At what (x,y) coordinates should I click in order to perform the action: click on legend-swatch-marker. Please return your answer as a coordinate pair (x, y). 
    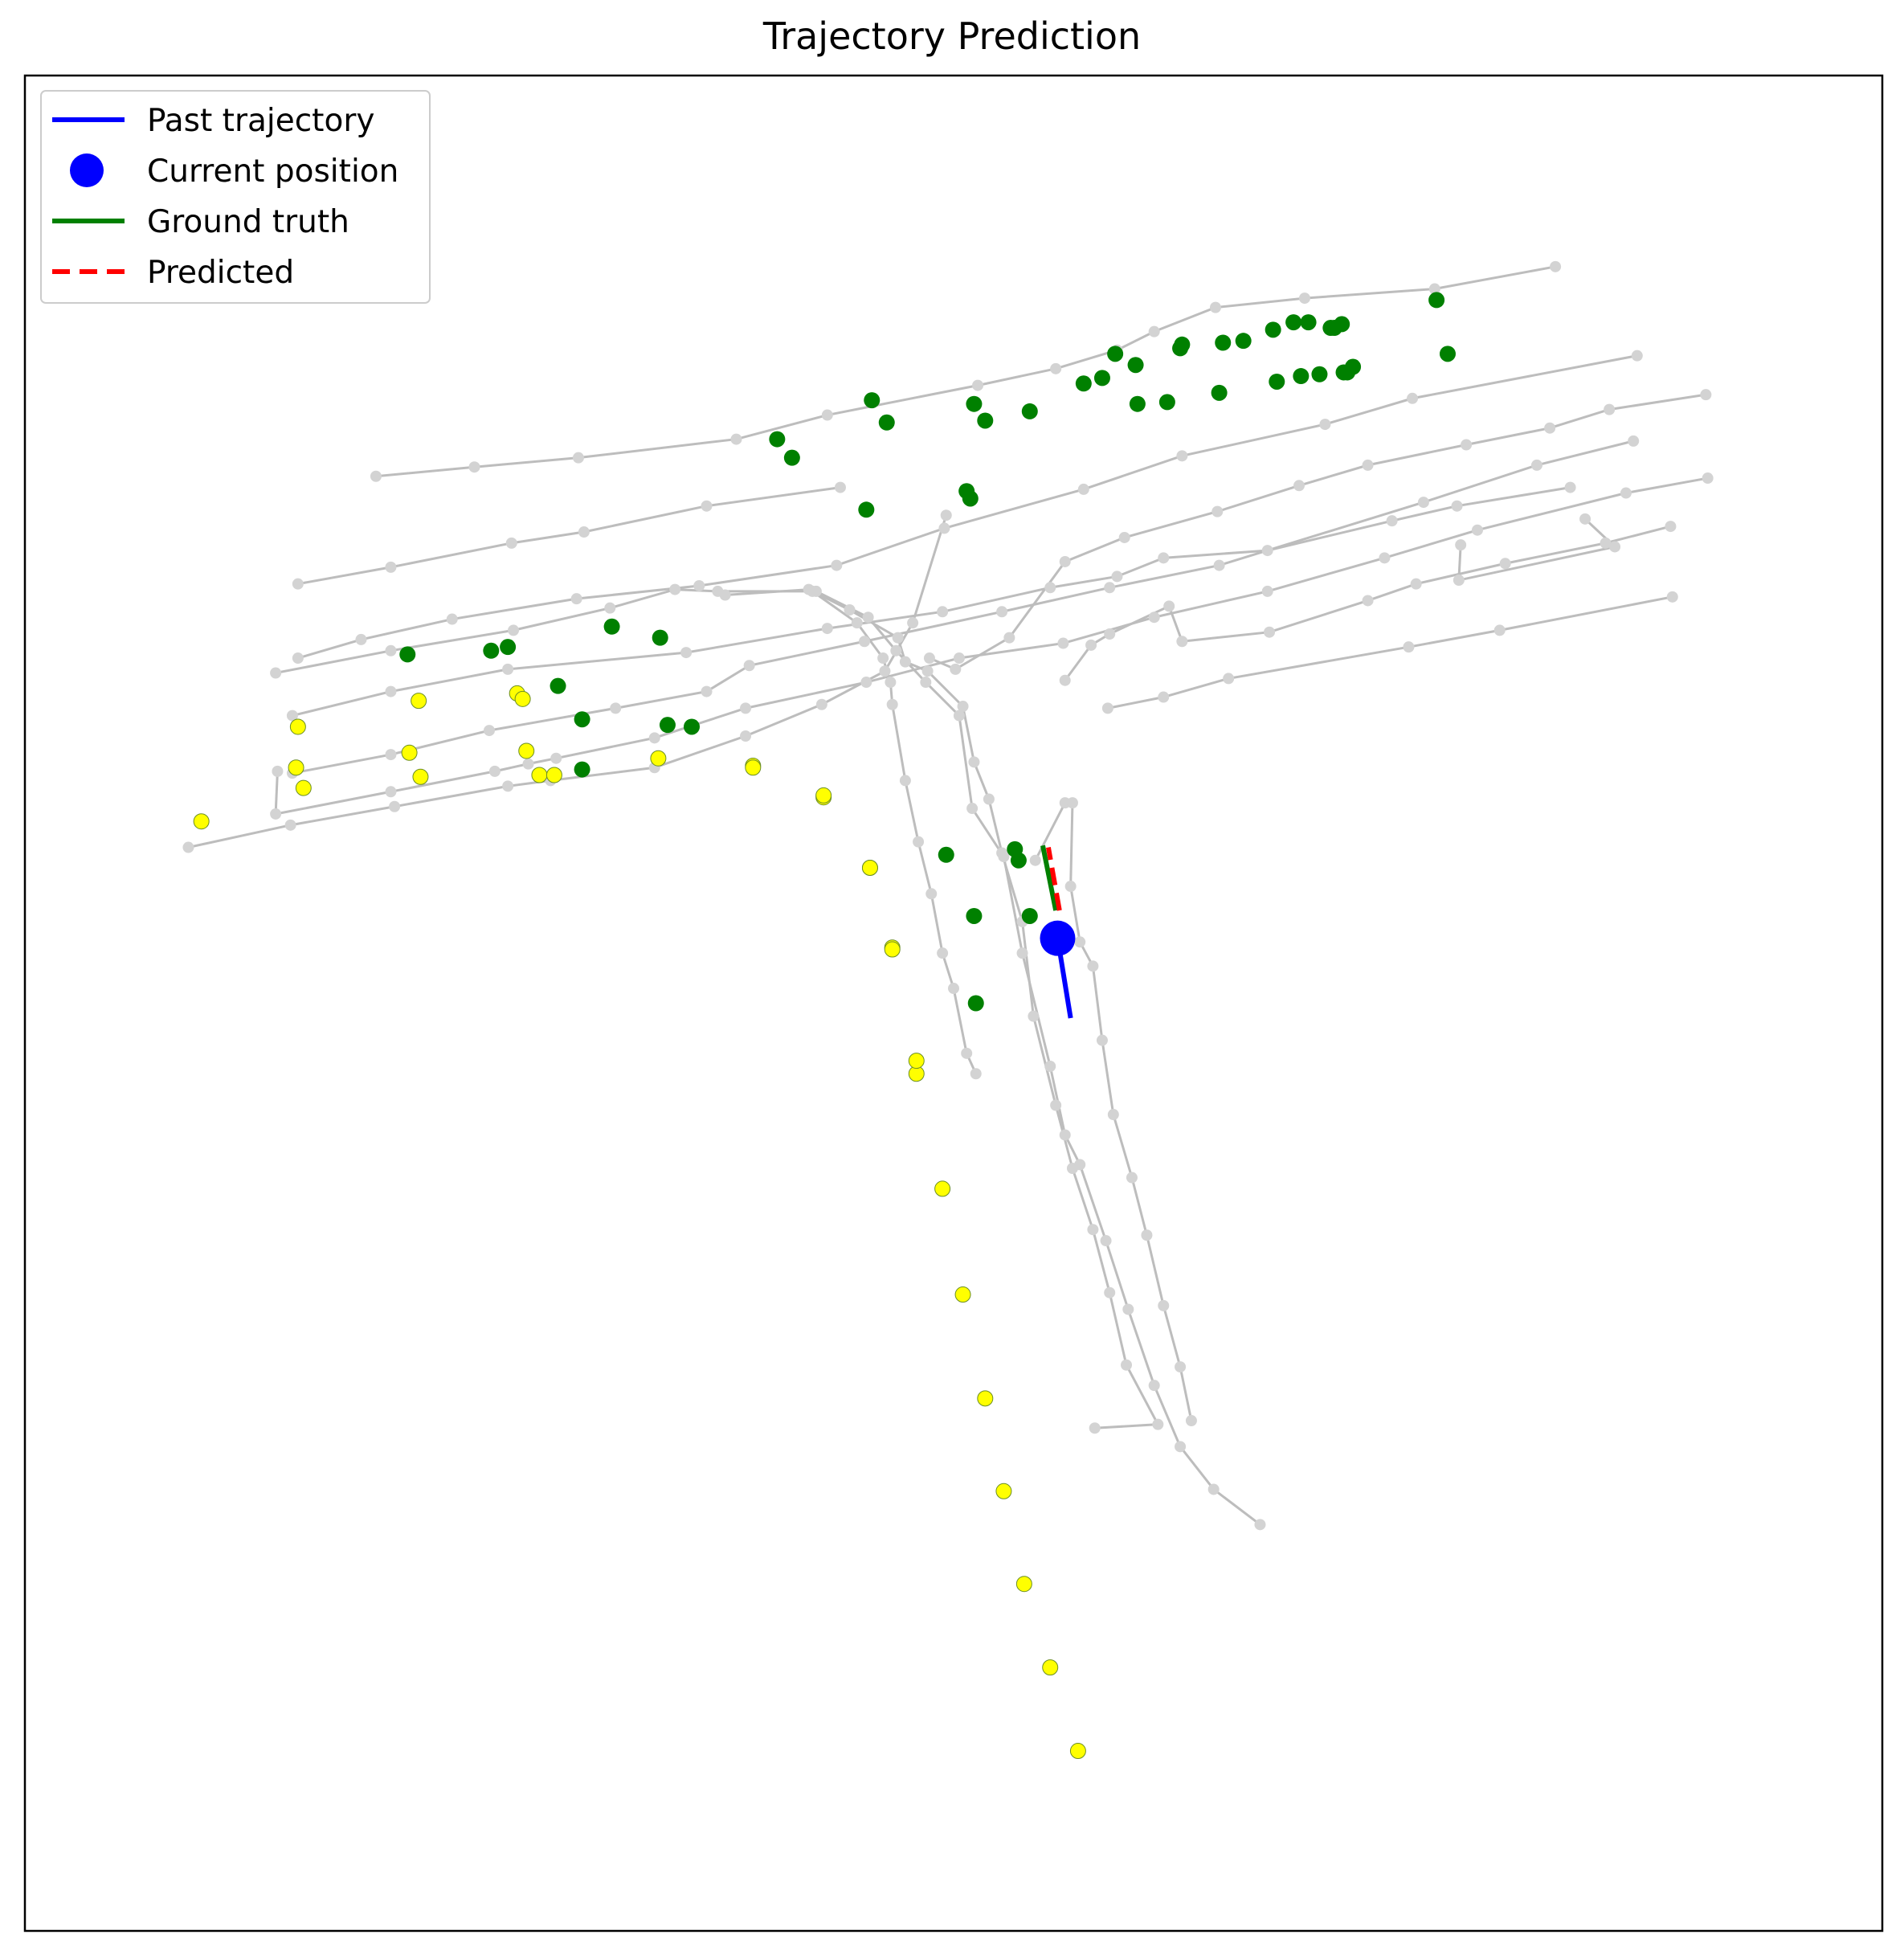
    Looking at the image, I should click on (87, 170).